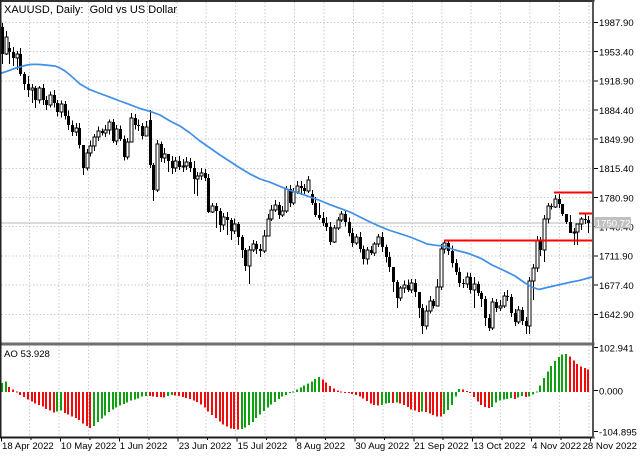 The height and width of the screenshot is (457, 640). I want to click on svg-text: 18 Apr 2022, so click(28, 446).